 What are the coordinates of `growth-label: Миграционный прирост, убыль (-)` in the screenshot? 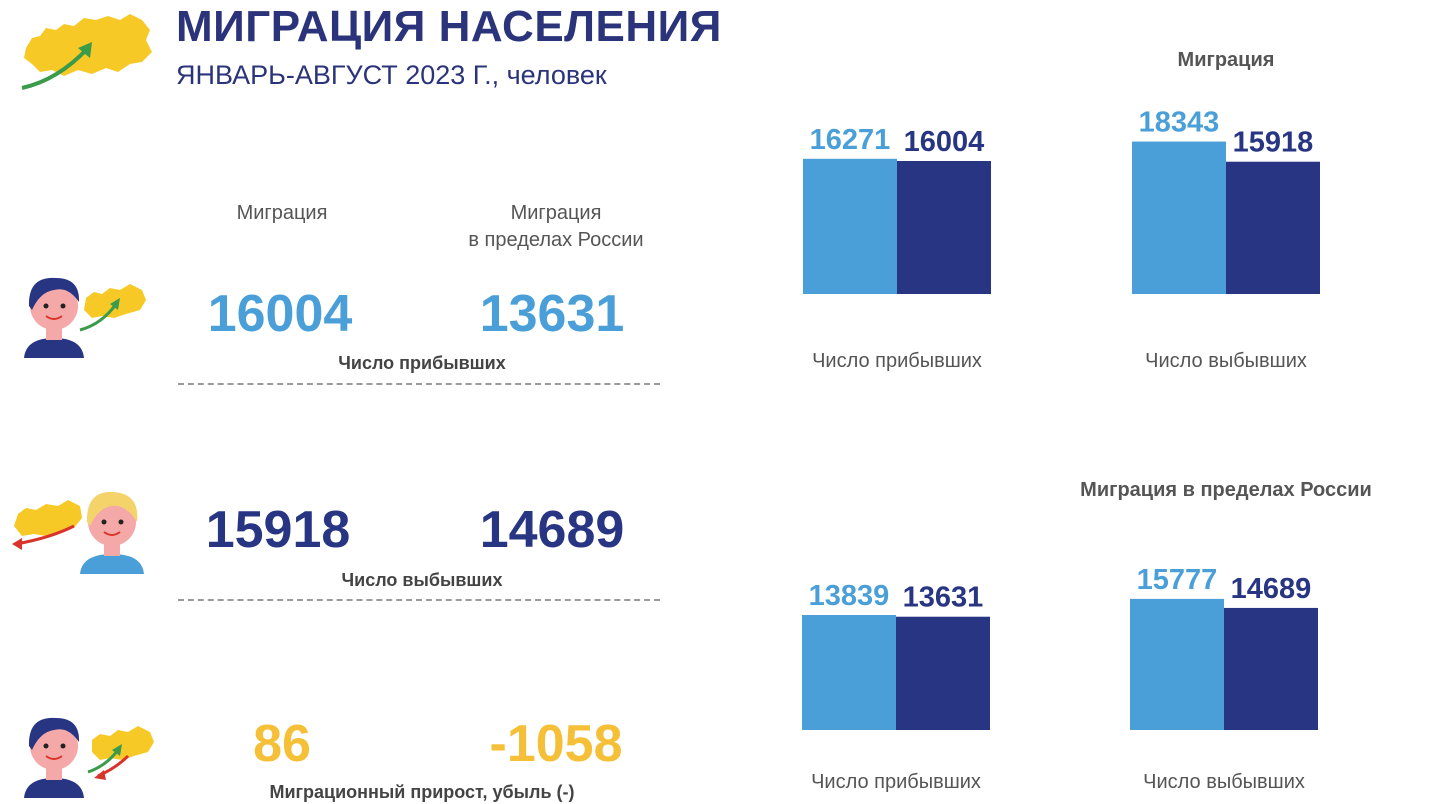 It's located at (422, 792).